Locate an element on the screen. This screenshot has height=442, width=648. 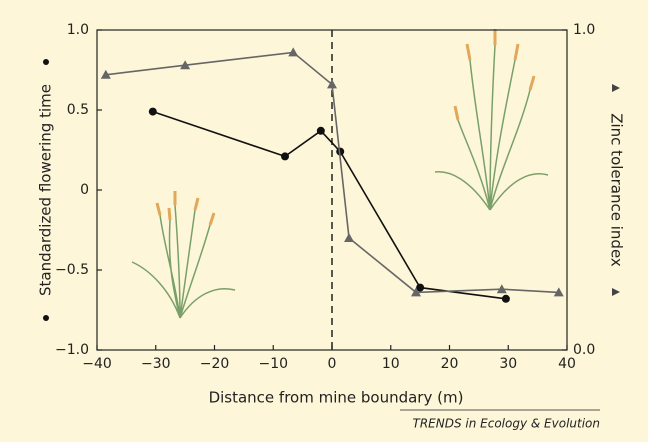
y2-axis-title: Zinc tolerance index is located at coordinates (617, 190).